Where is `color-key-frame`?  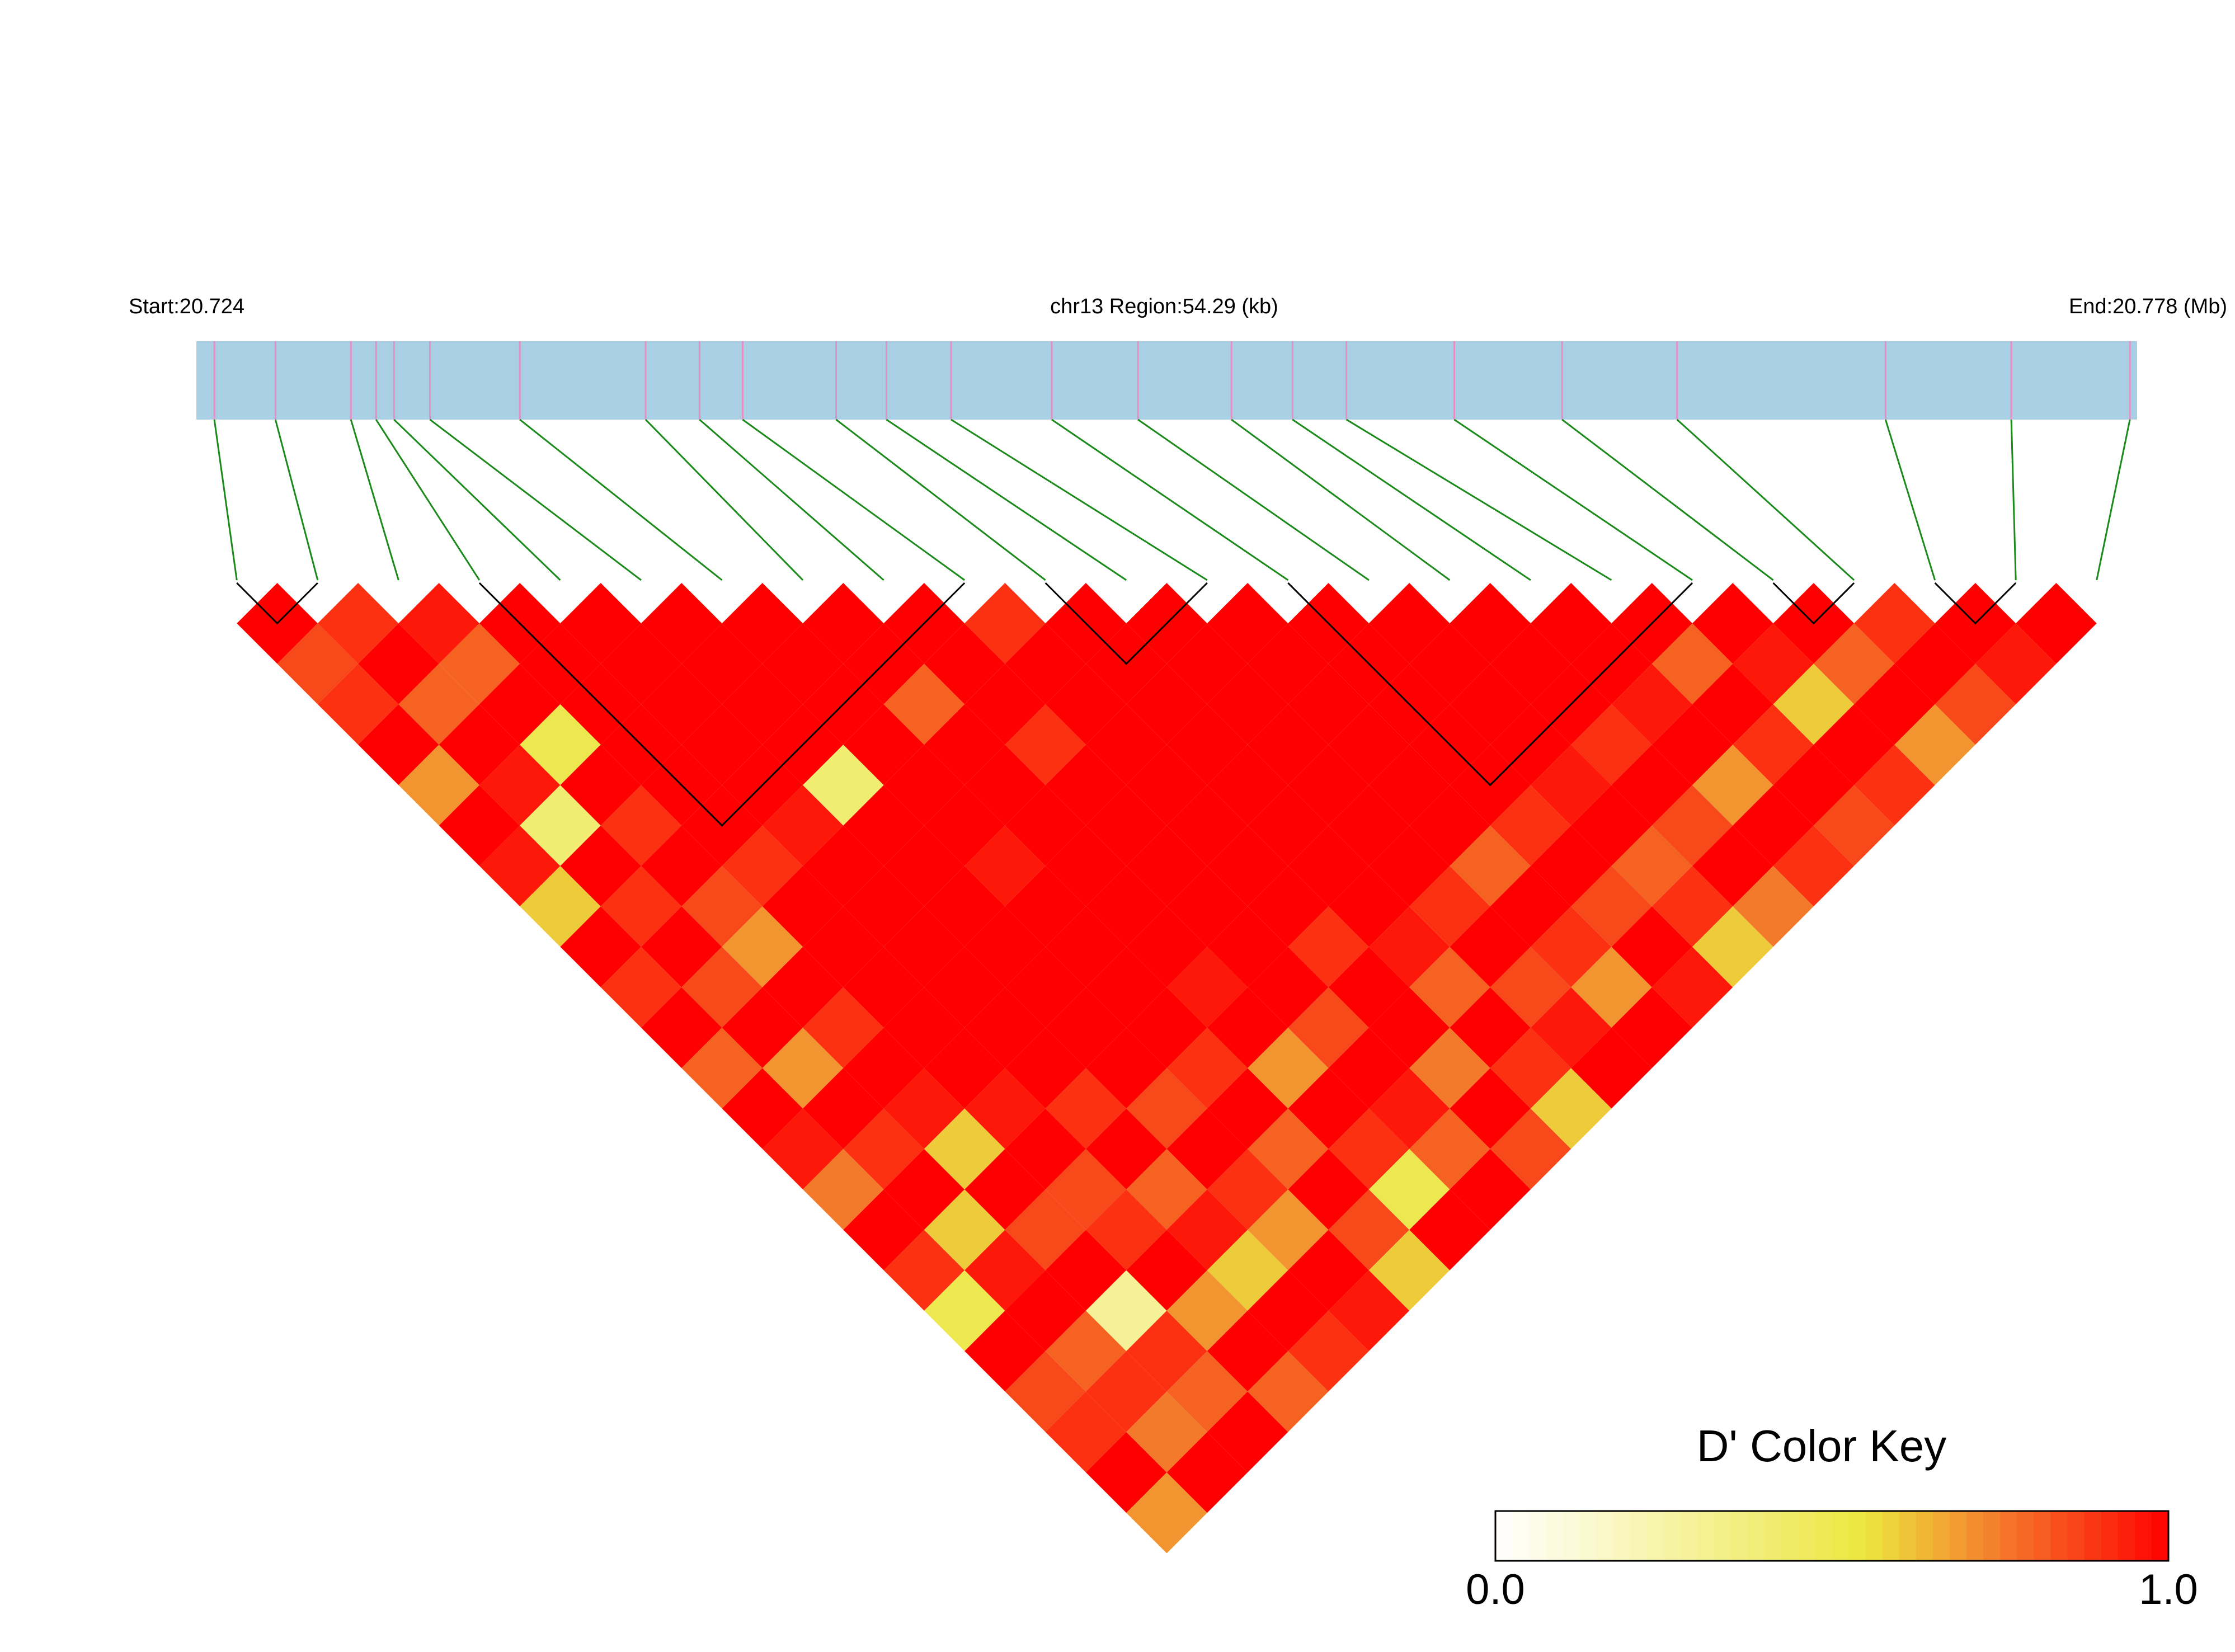 color-key-frame is located at coordinates (1832, 1536).